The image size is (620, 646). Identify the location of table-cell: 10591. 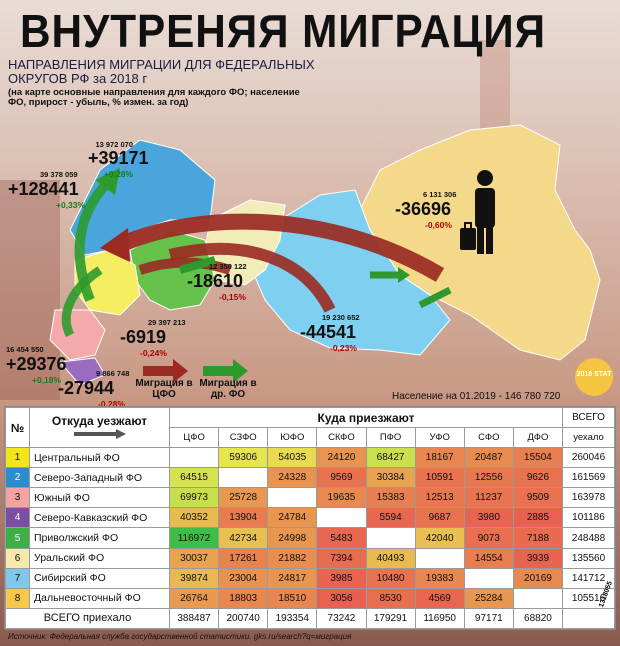
(439, 478).